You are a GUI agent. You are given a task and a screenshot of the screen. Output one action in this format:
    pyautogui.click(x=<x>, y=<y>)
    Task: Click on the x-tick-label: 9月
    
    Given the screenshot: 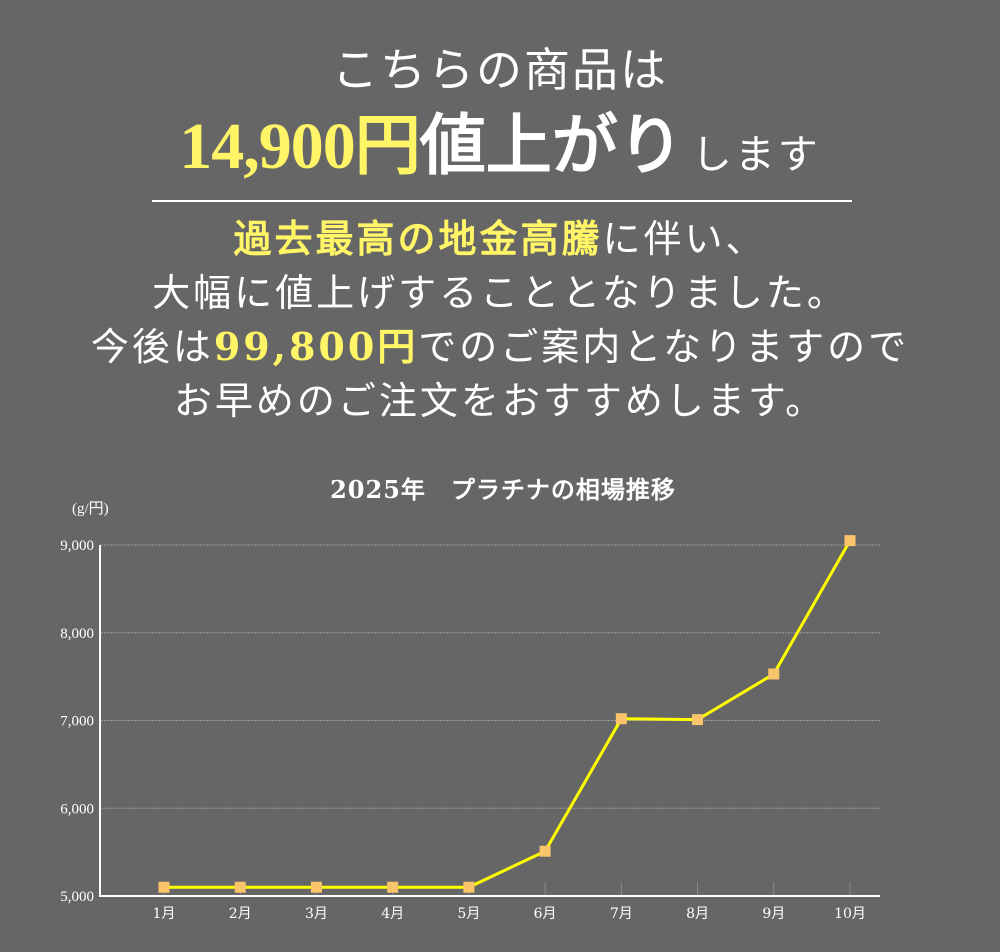 What is the action you would take?
    pyautogui.click(x=773, y=914)
    